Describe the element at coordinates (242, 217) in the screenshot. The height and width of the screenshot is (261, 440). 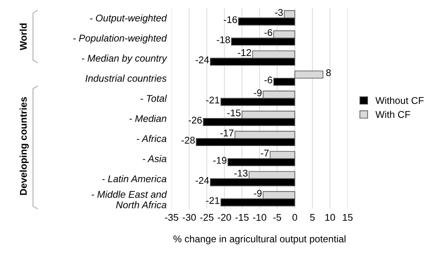
I see `x-tick-label: -15` at that location.